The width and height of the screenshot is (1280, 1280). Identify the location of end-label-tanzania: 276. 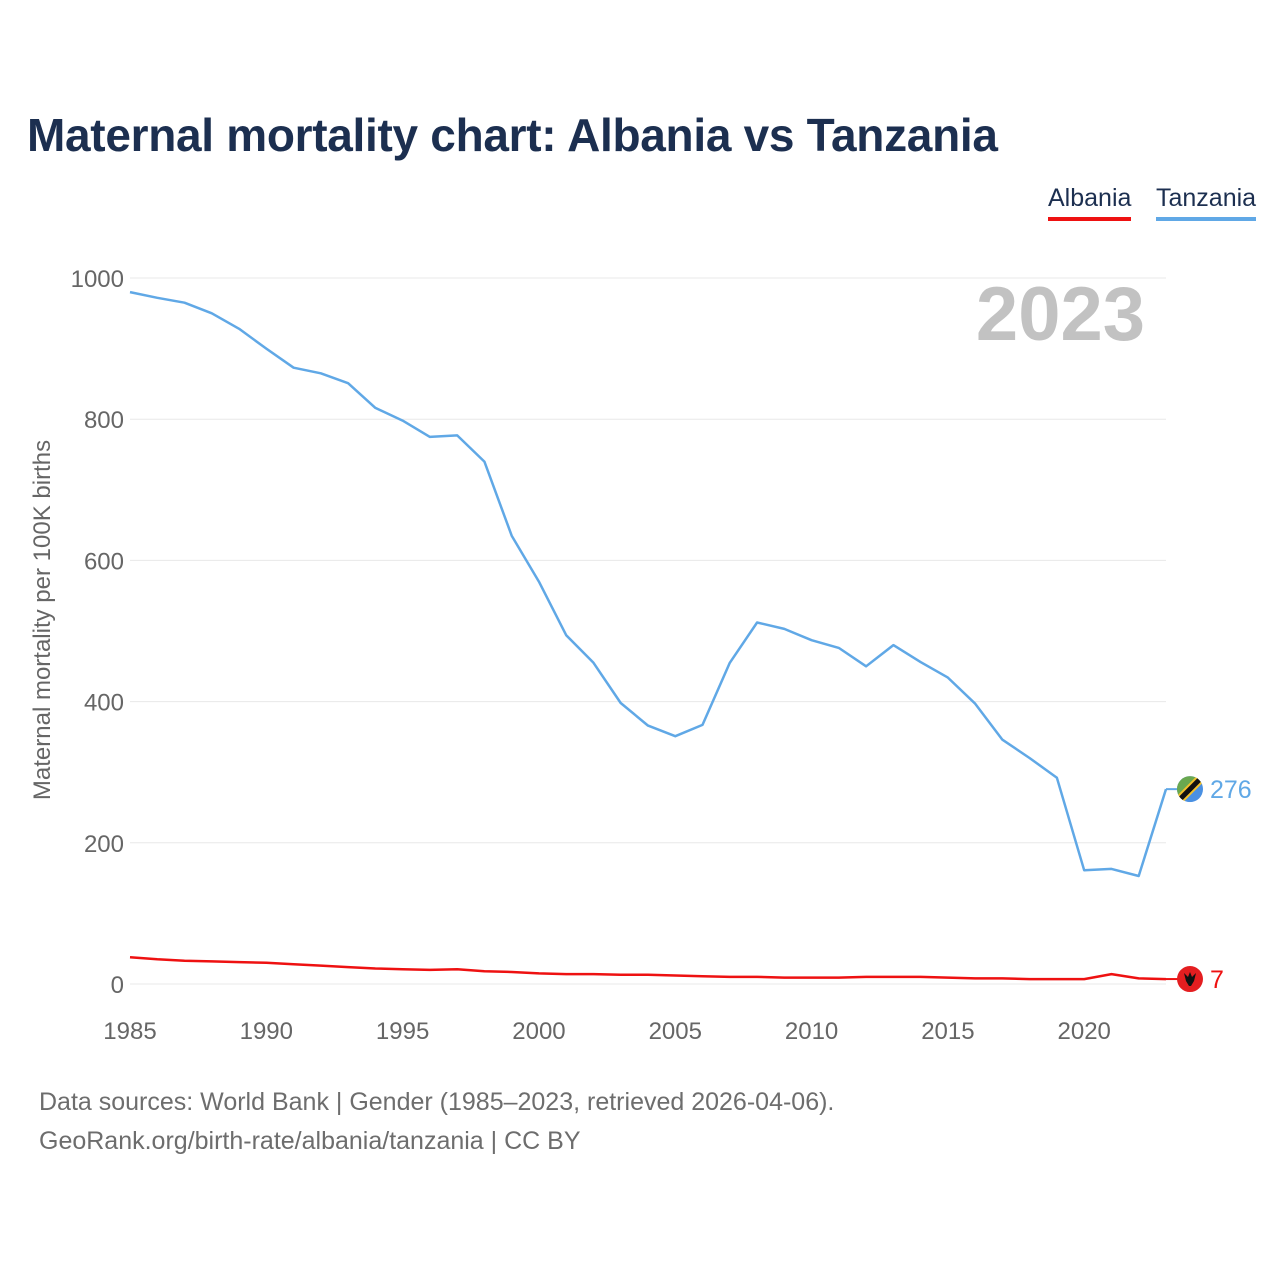
(1231, 790).